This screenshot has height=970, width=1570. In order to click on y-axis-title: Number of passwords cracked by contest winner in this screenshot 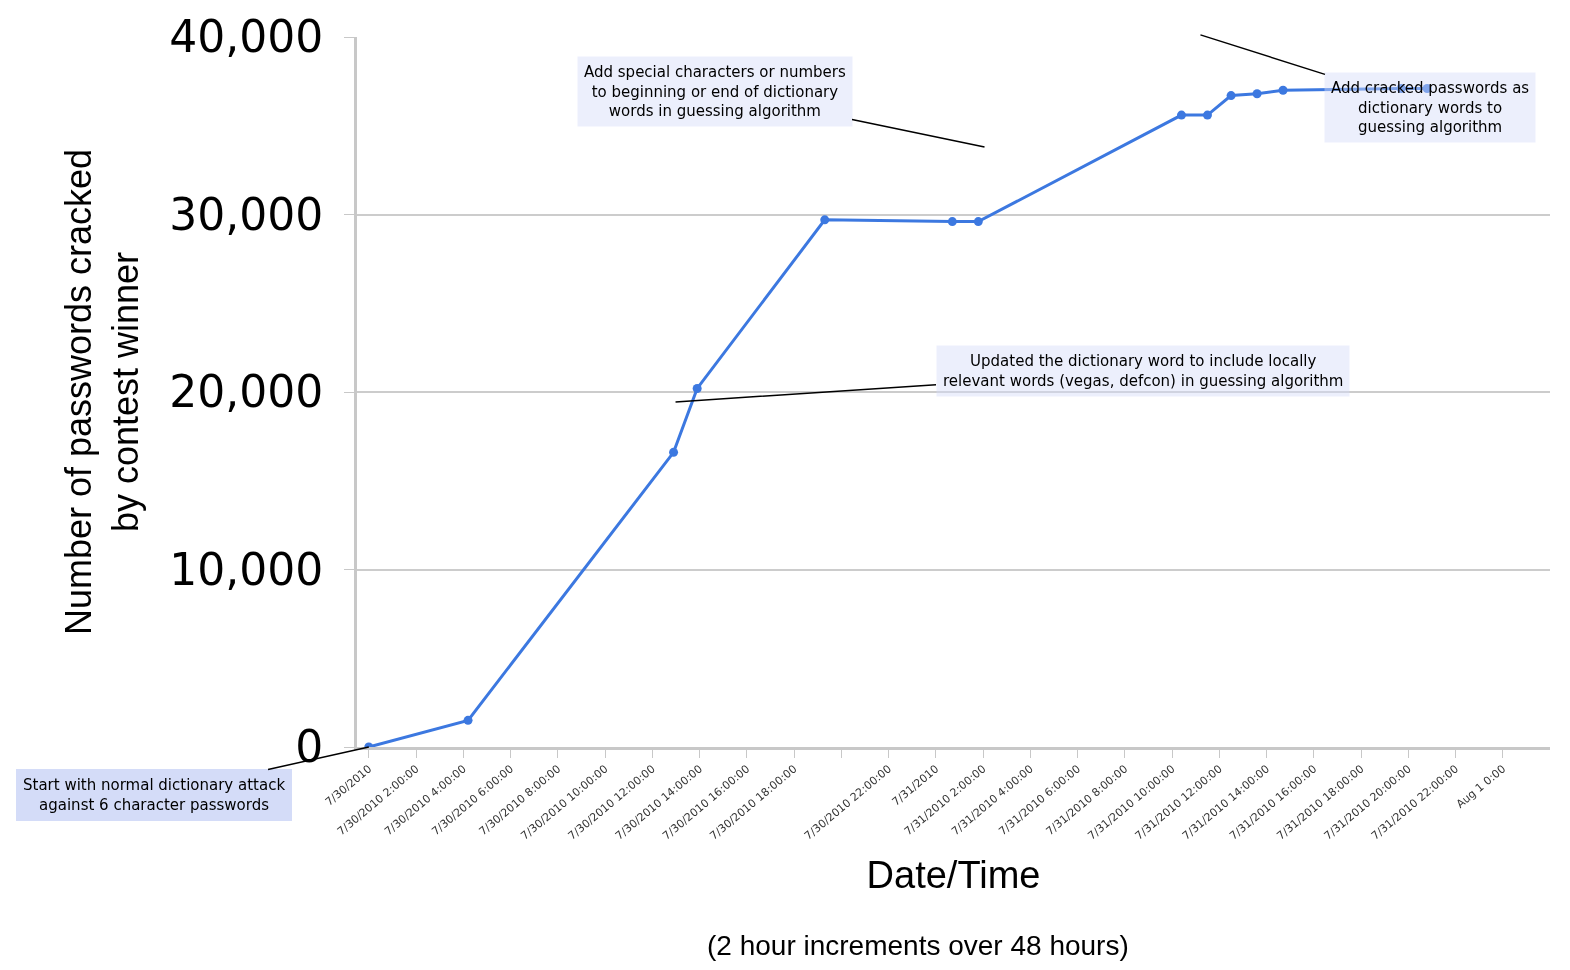, I will do `click(102, 392)`.